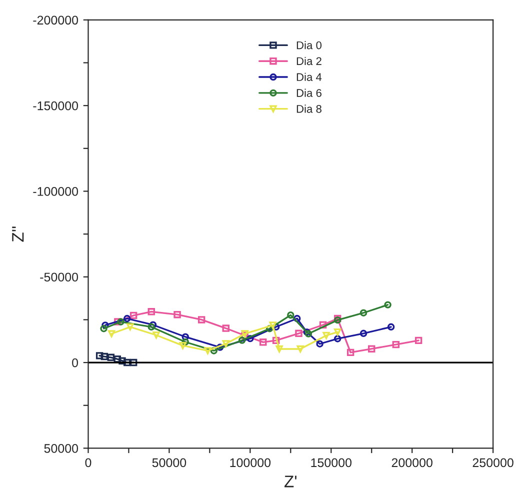 The width and height of the screenshot is (519, 498). I want to click on legend-label: Dia 6, so click(309, 92).